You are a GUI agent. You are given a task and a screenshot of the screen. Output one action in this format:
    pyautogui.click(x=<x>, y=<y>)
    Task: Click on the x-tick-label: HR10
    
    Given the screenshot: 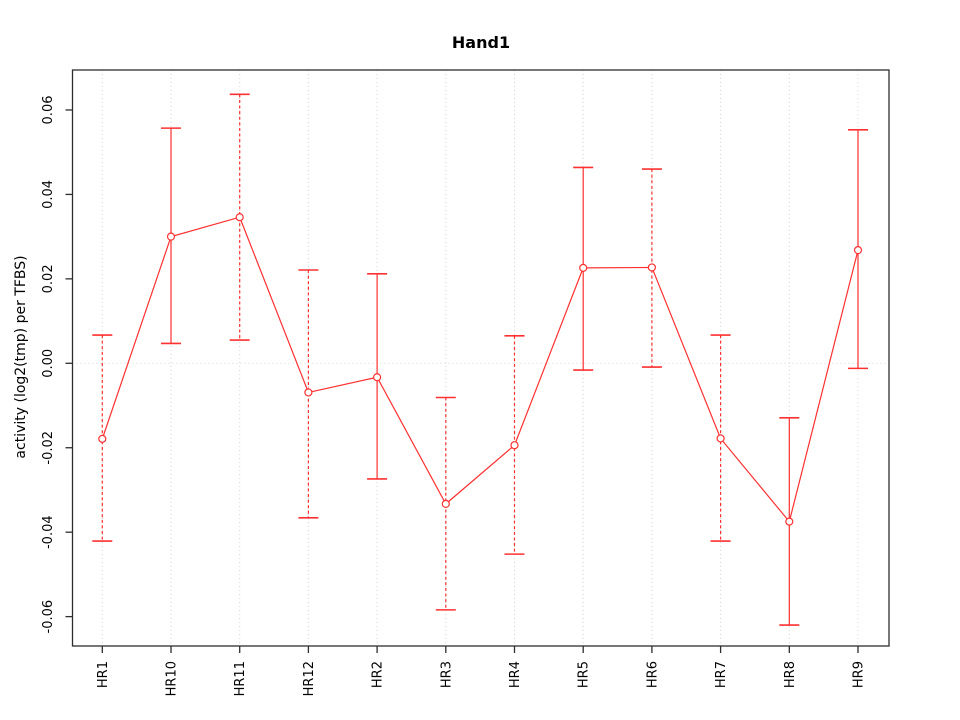 What is the action you would take?
    pyautogui.click(x=172, y=678)
    